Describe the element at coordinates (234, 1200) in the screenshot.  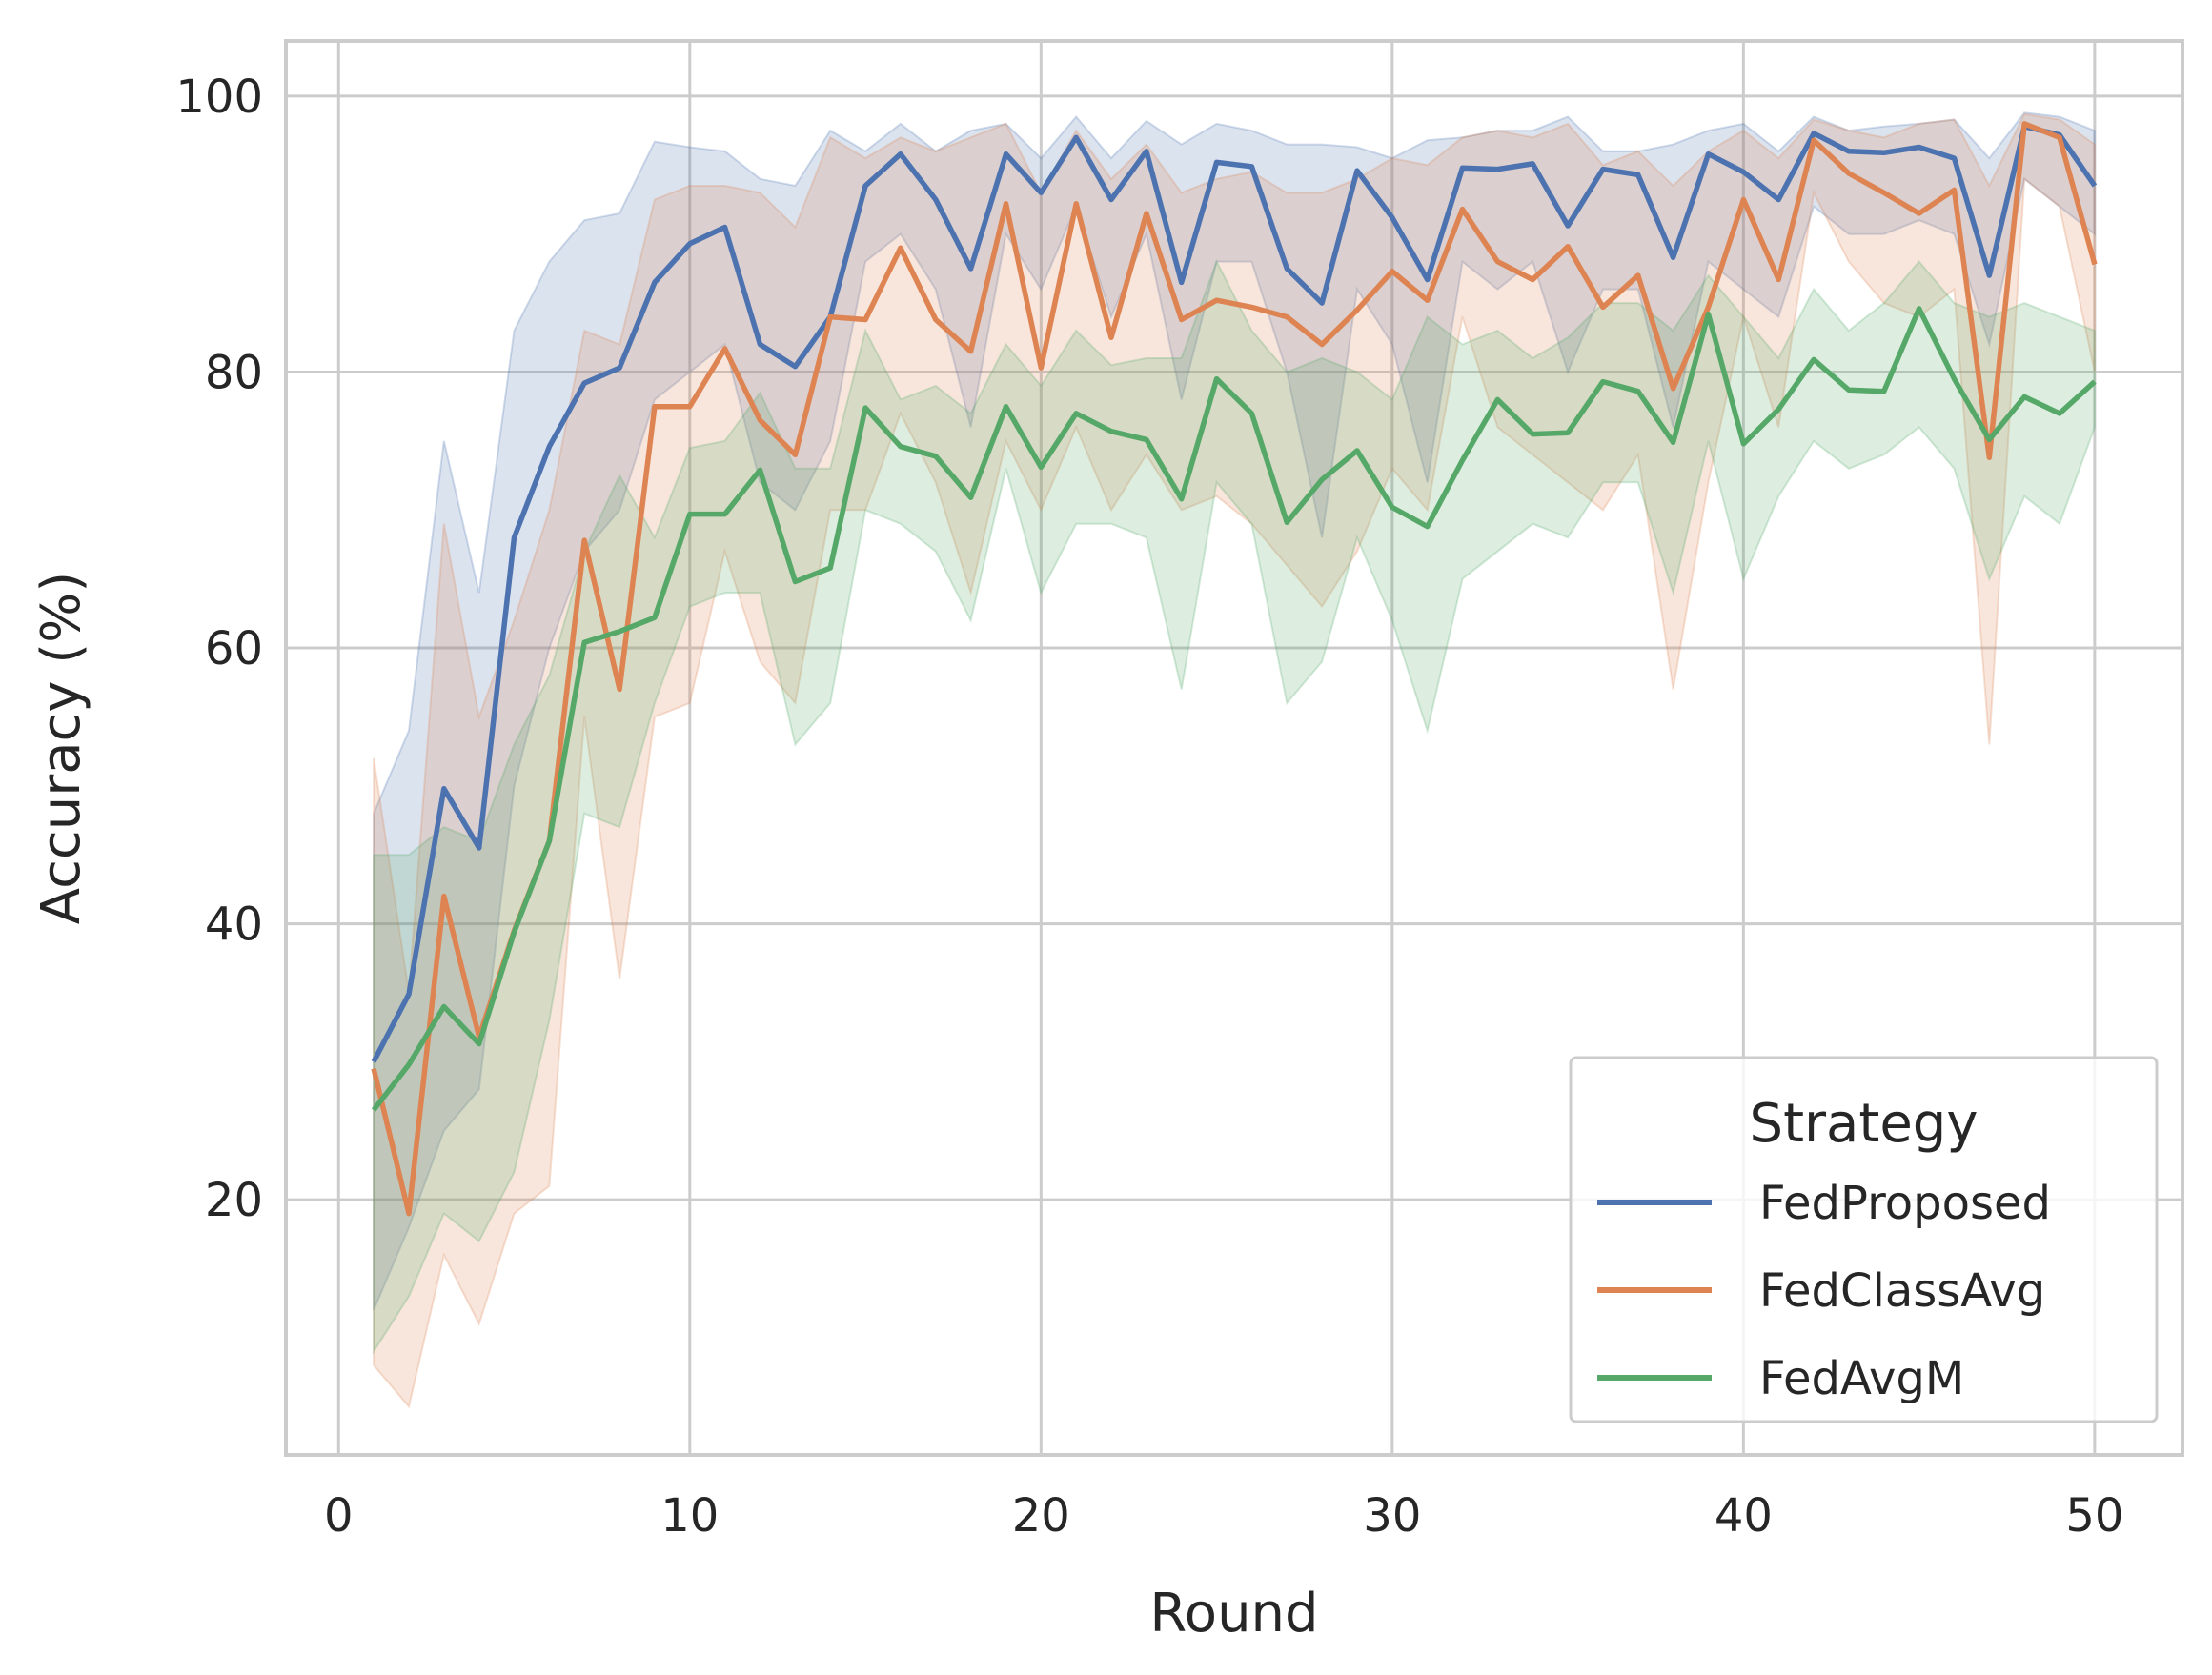
I see `y-tick-label: 20` at that location.